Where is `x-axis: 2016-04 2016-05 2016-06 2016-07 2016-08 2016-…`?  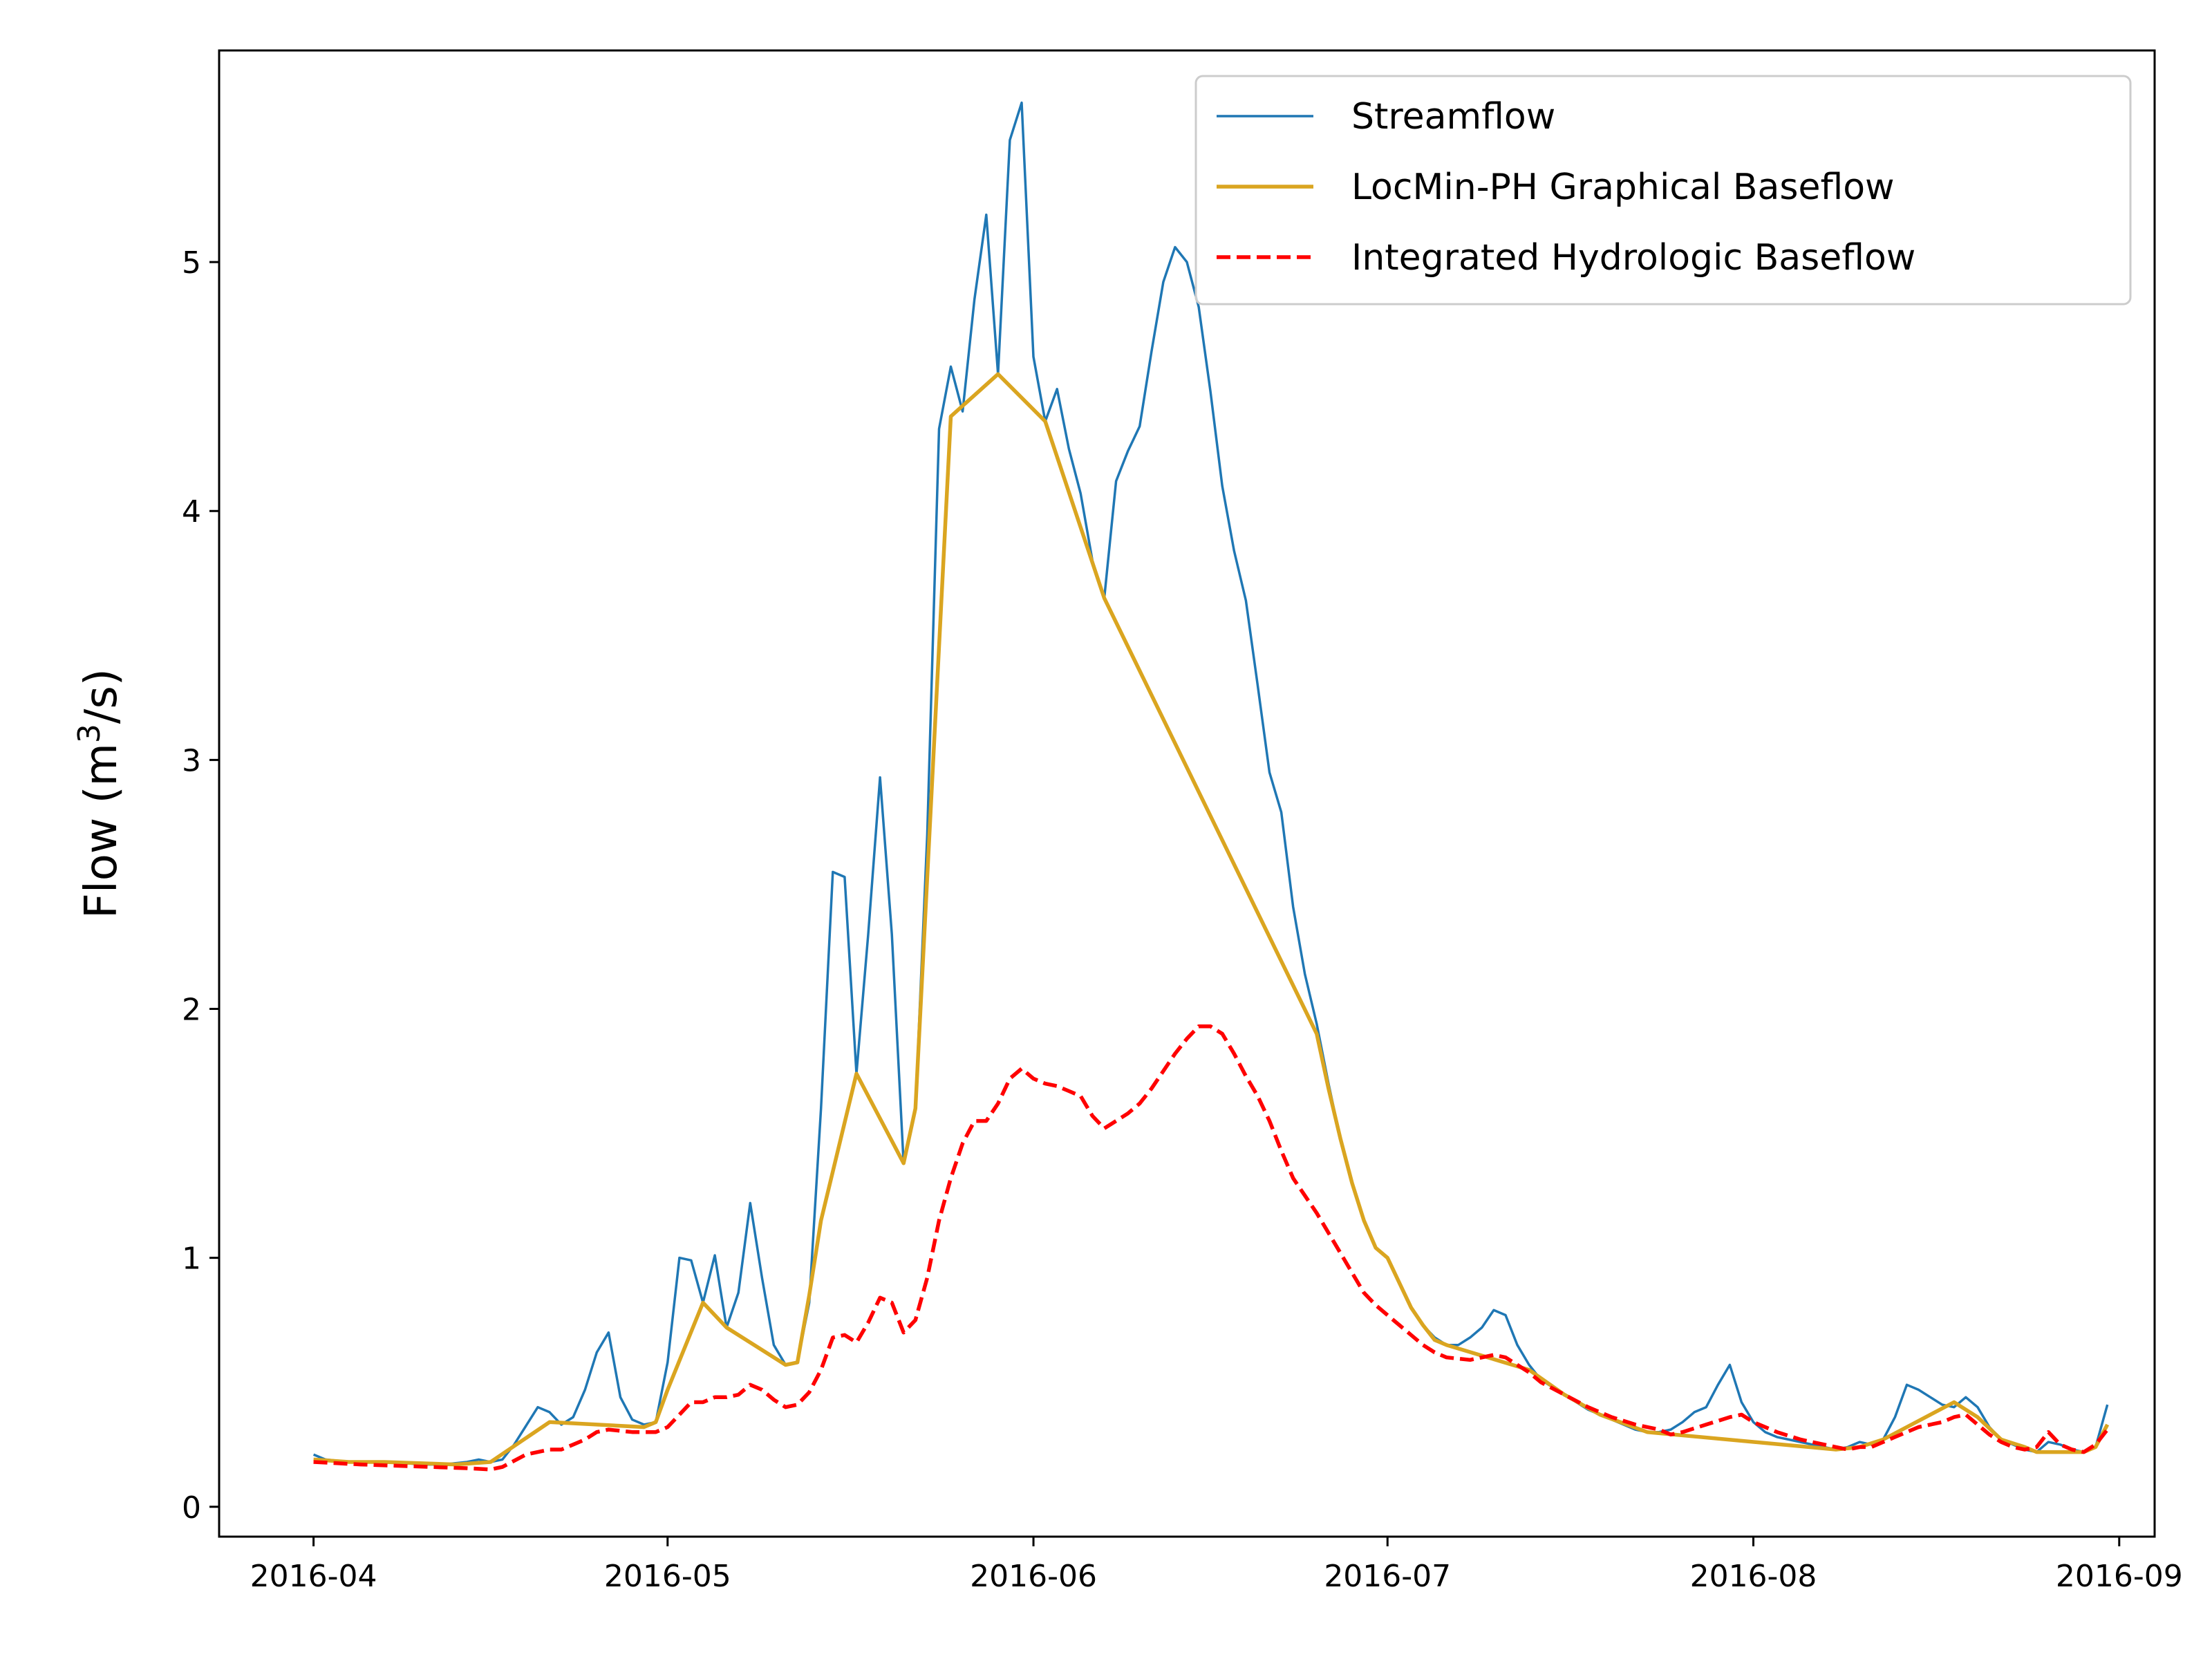
x-axis: 2016-04 2016-05 2016-06 2016-07 2016-08 2016-… is located at coordinates (1216, 1565).